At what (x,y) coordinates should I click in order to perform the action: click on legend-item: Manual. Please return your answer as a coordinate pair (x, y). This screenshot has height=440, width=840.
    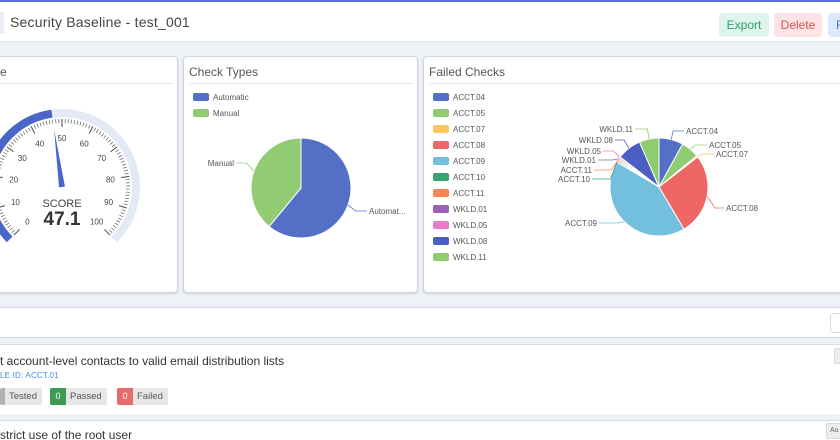
    Looking at the image, I should click on (221, 113).